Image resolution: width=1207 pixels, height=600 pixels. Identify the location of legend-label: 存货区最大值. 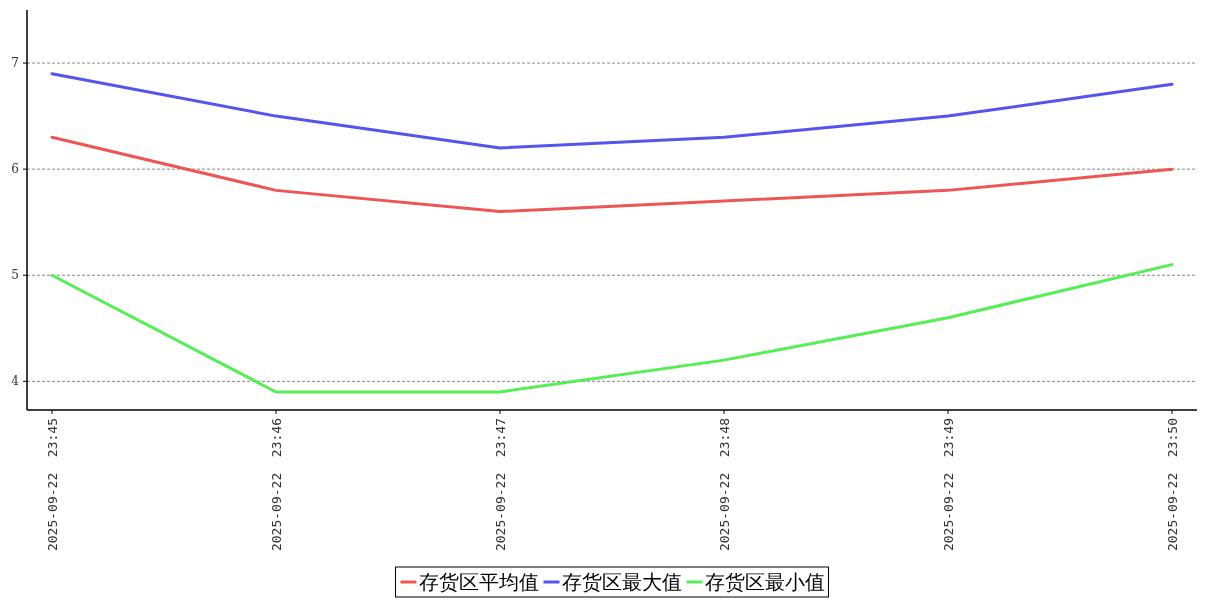
(621, 582).